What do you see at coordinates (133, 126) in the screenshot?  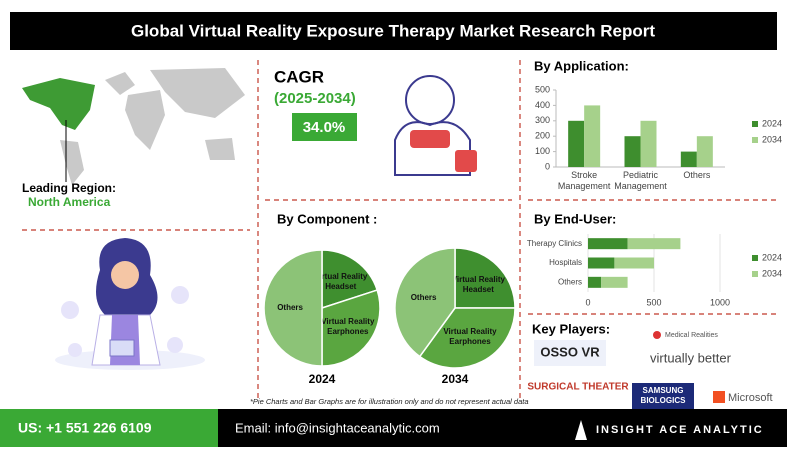 I see `world-map` at bounding box center [133, 126].